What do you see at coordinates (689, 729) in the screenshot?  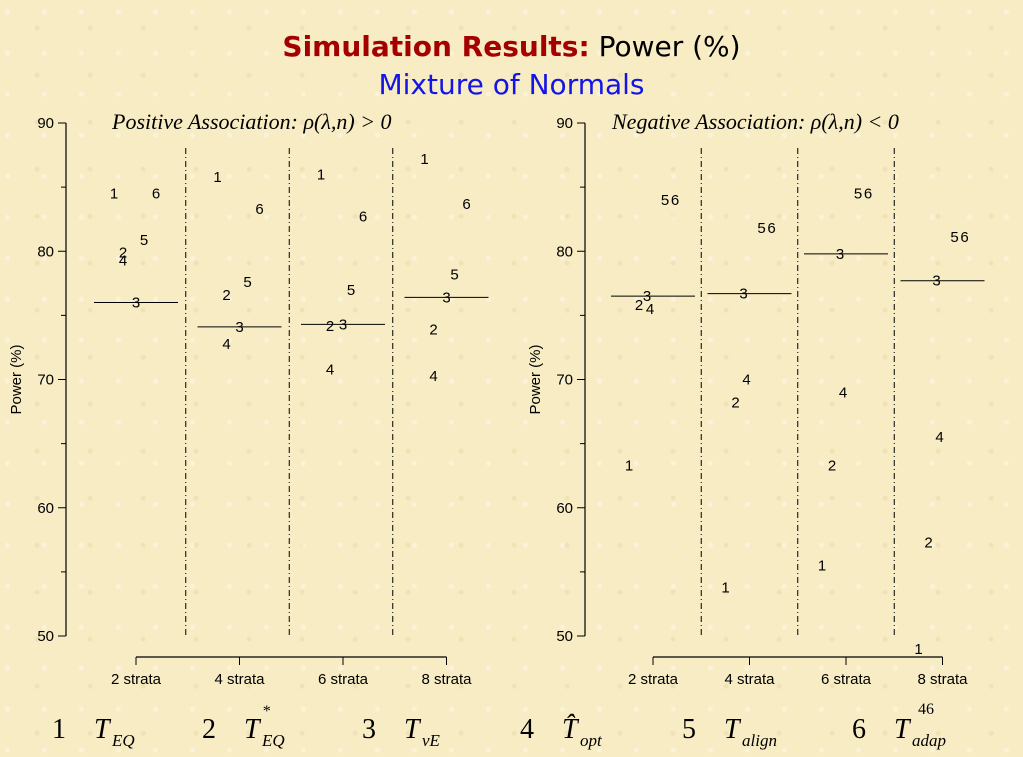 I see `legend-number: 5` at bounding box center [689, 729].